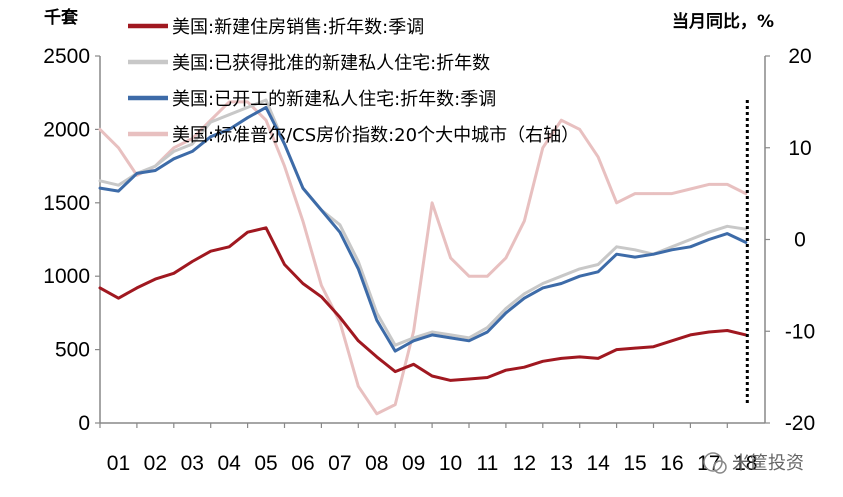 The image size is (843, 497). What do you see at coordinates (488, 463) in the screenshot?
I see `x-tick-label: 11` at bounding box center [488, 463].